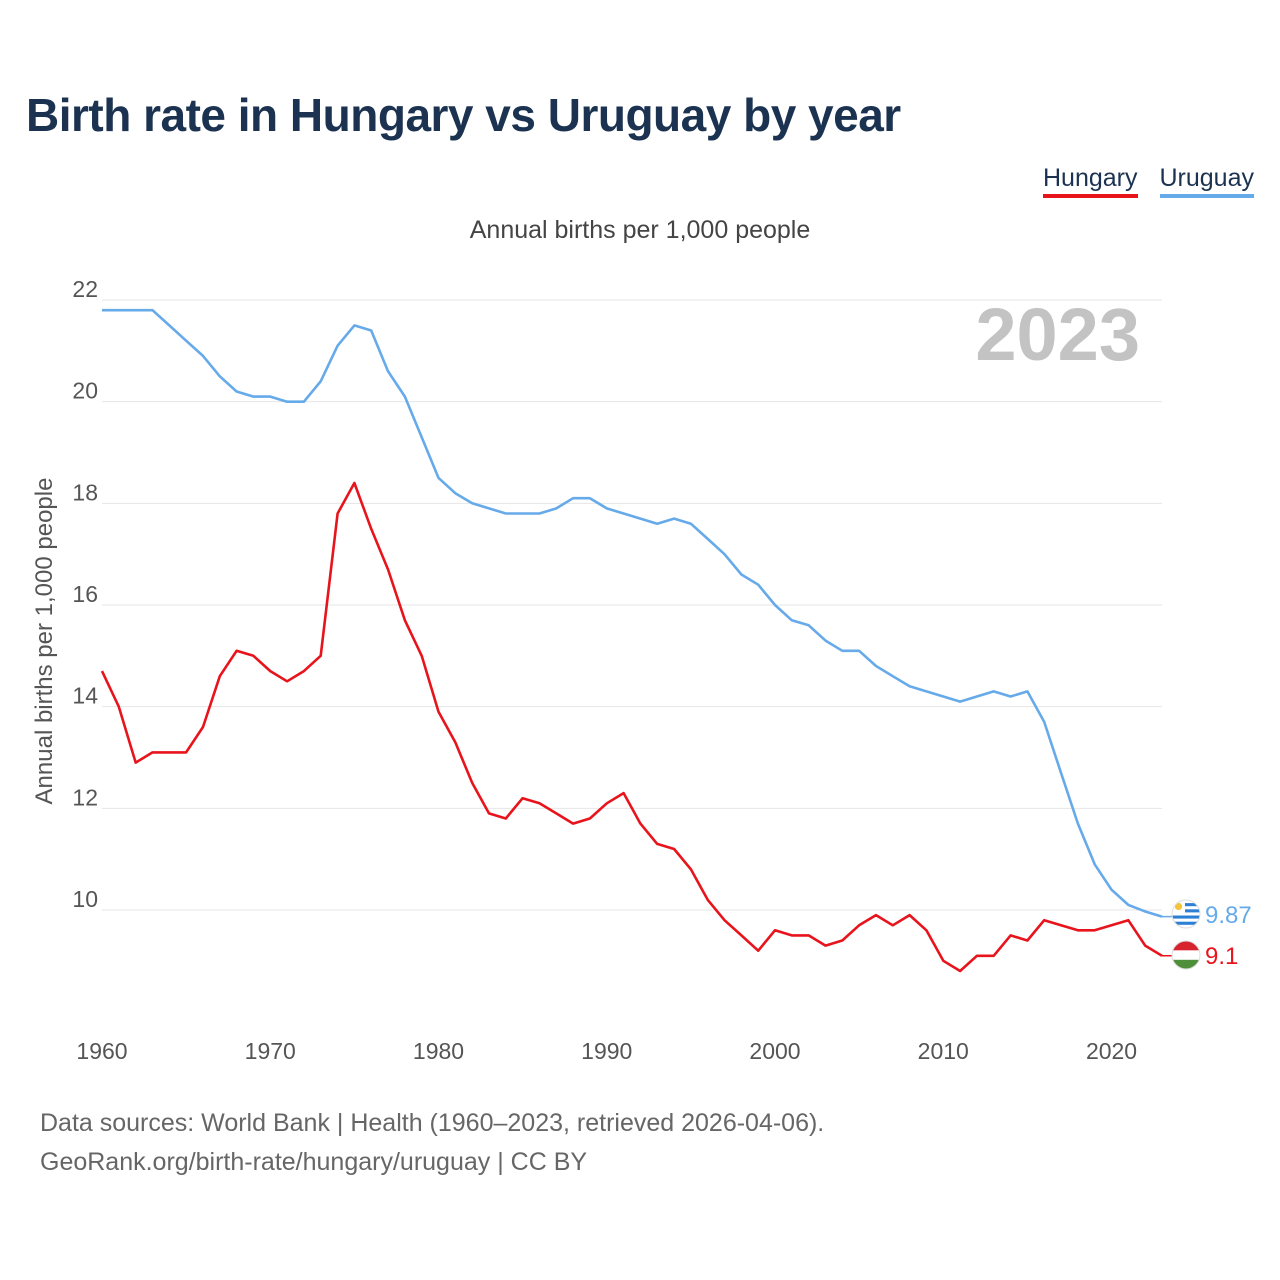  Describe the element at coordinates (438, 1051) in the screenshot. I see `x-tick-label: 1980` at that location.